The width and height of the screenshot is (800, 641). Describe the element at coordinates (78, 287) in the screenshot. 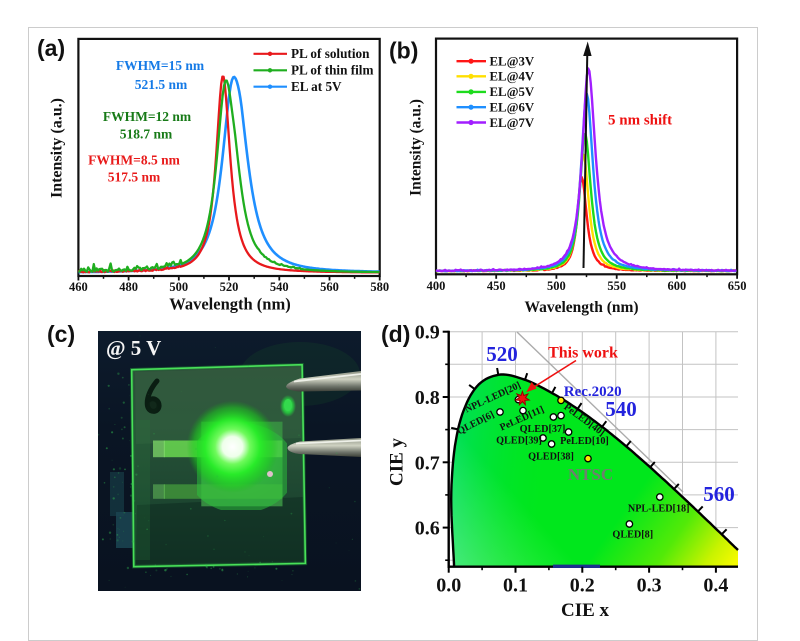

I see `svg-text: 460` at that location.